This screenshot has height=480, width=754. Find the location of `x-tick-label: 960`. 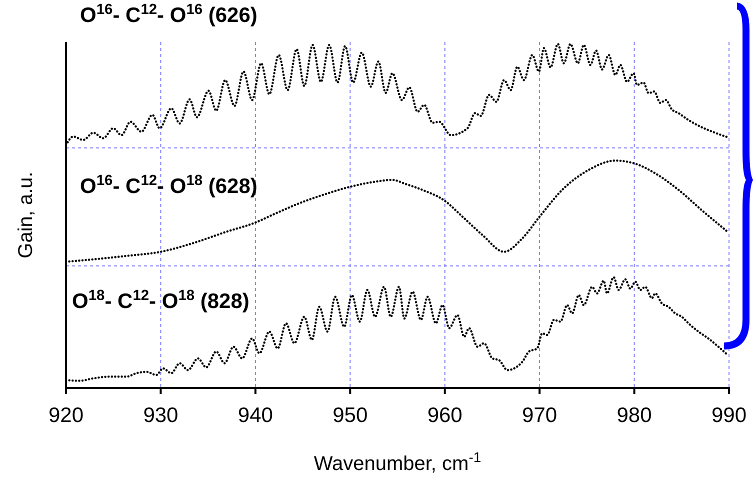

x-tick-label: 960 is located at coordinates (444, 415).